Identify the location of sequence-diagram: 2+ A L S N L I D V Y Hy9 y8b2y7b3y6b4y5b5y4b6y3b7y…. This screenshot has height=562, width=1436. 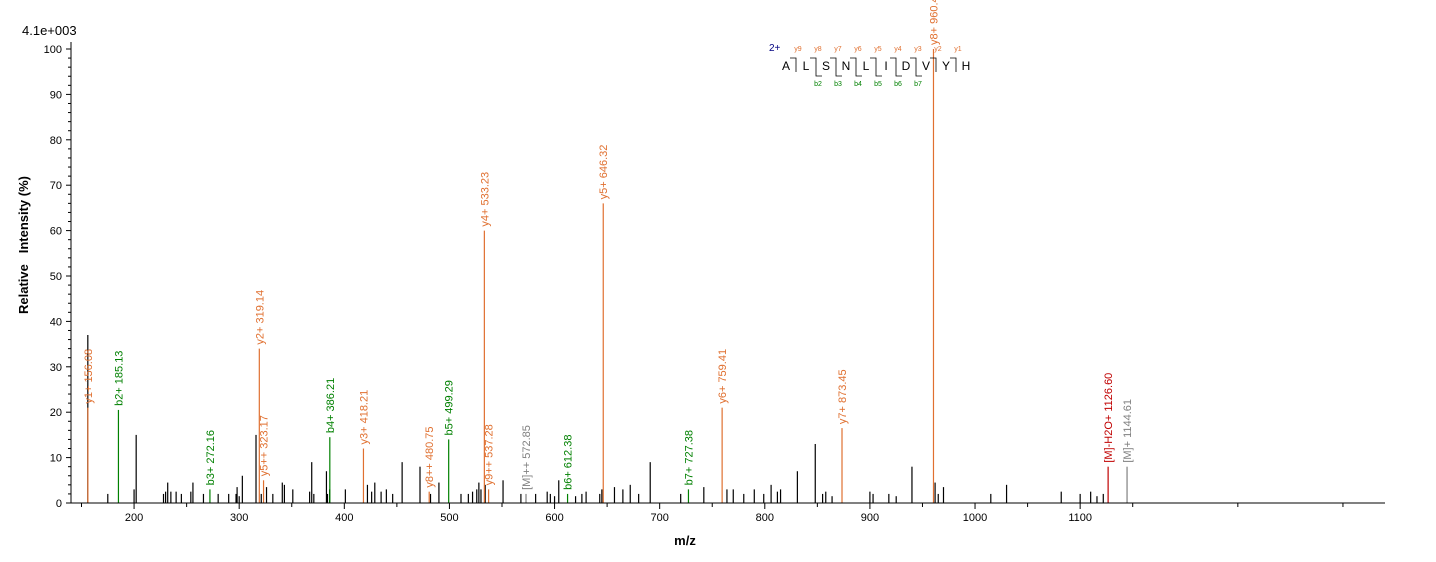
(869, 65).